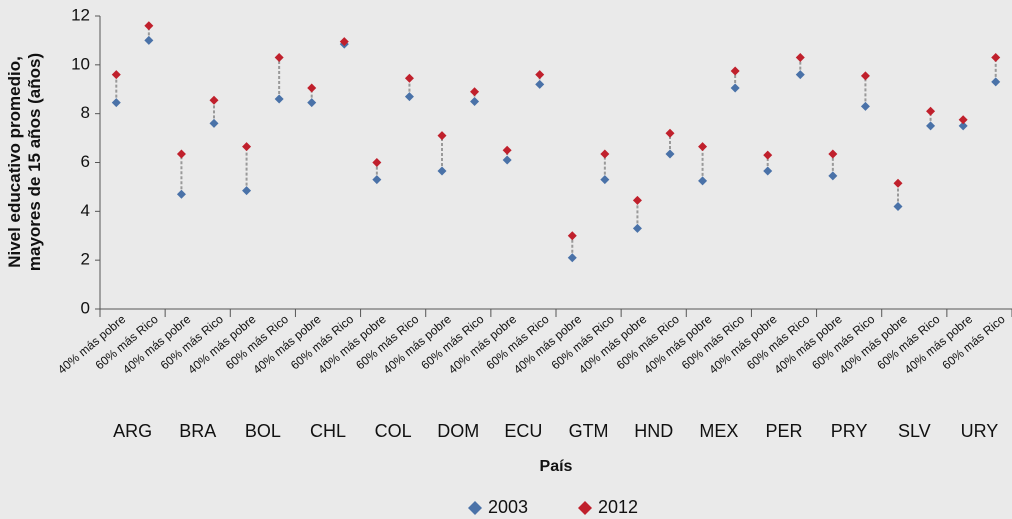 The width and height of the screenshot is (1012, 519). Describe the element at coordinates (85, 307) in the screenshot. I see `y-tick-label: 0` at that location.